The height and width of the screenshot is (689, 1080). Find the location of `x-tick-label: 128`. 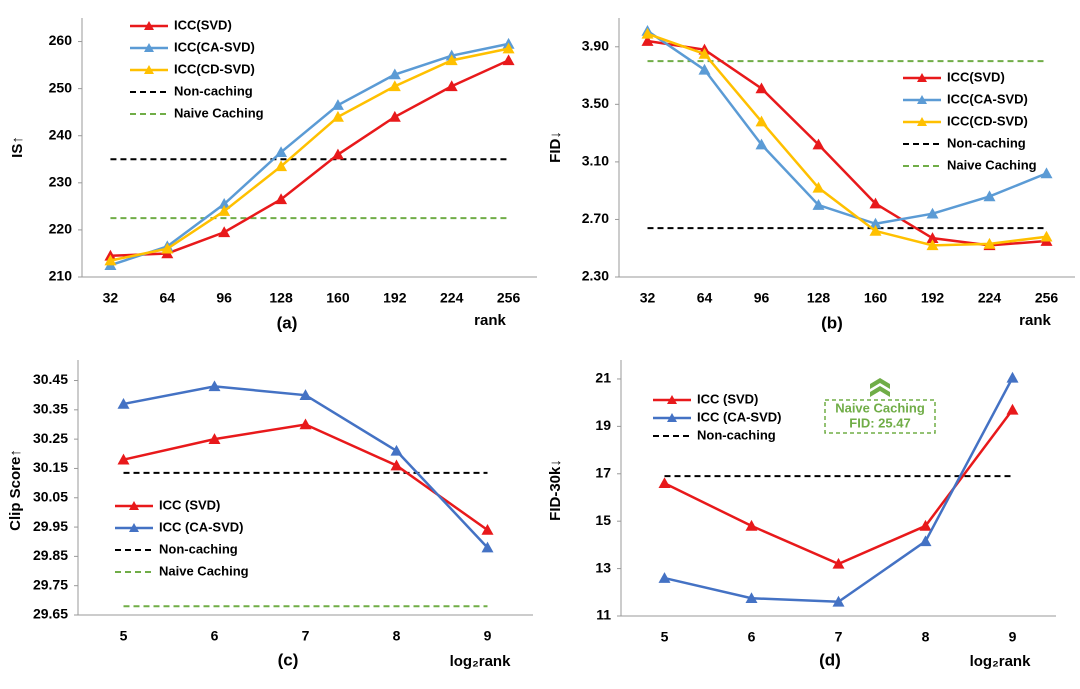

x-tick-label: 128 is located at coordinates (281, 298).